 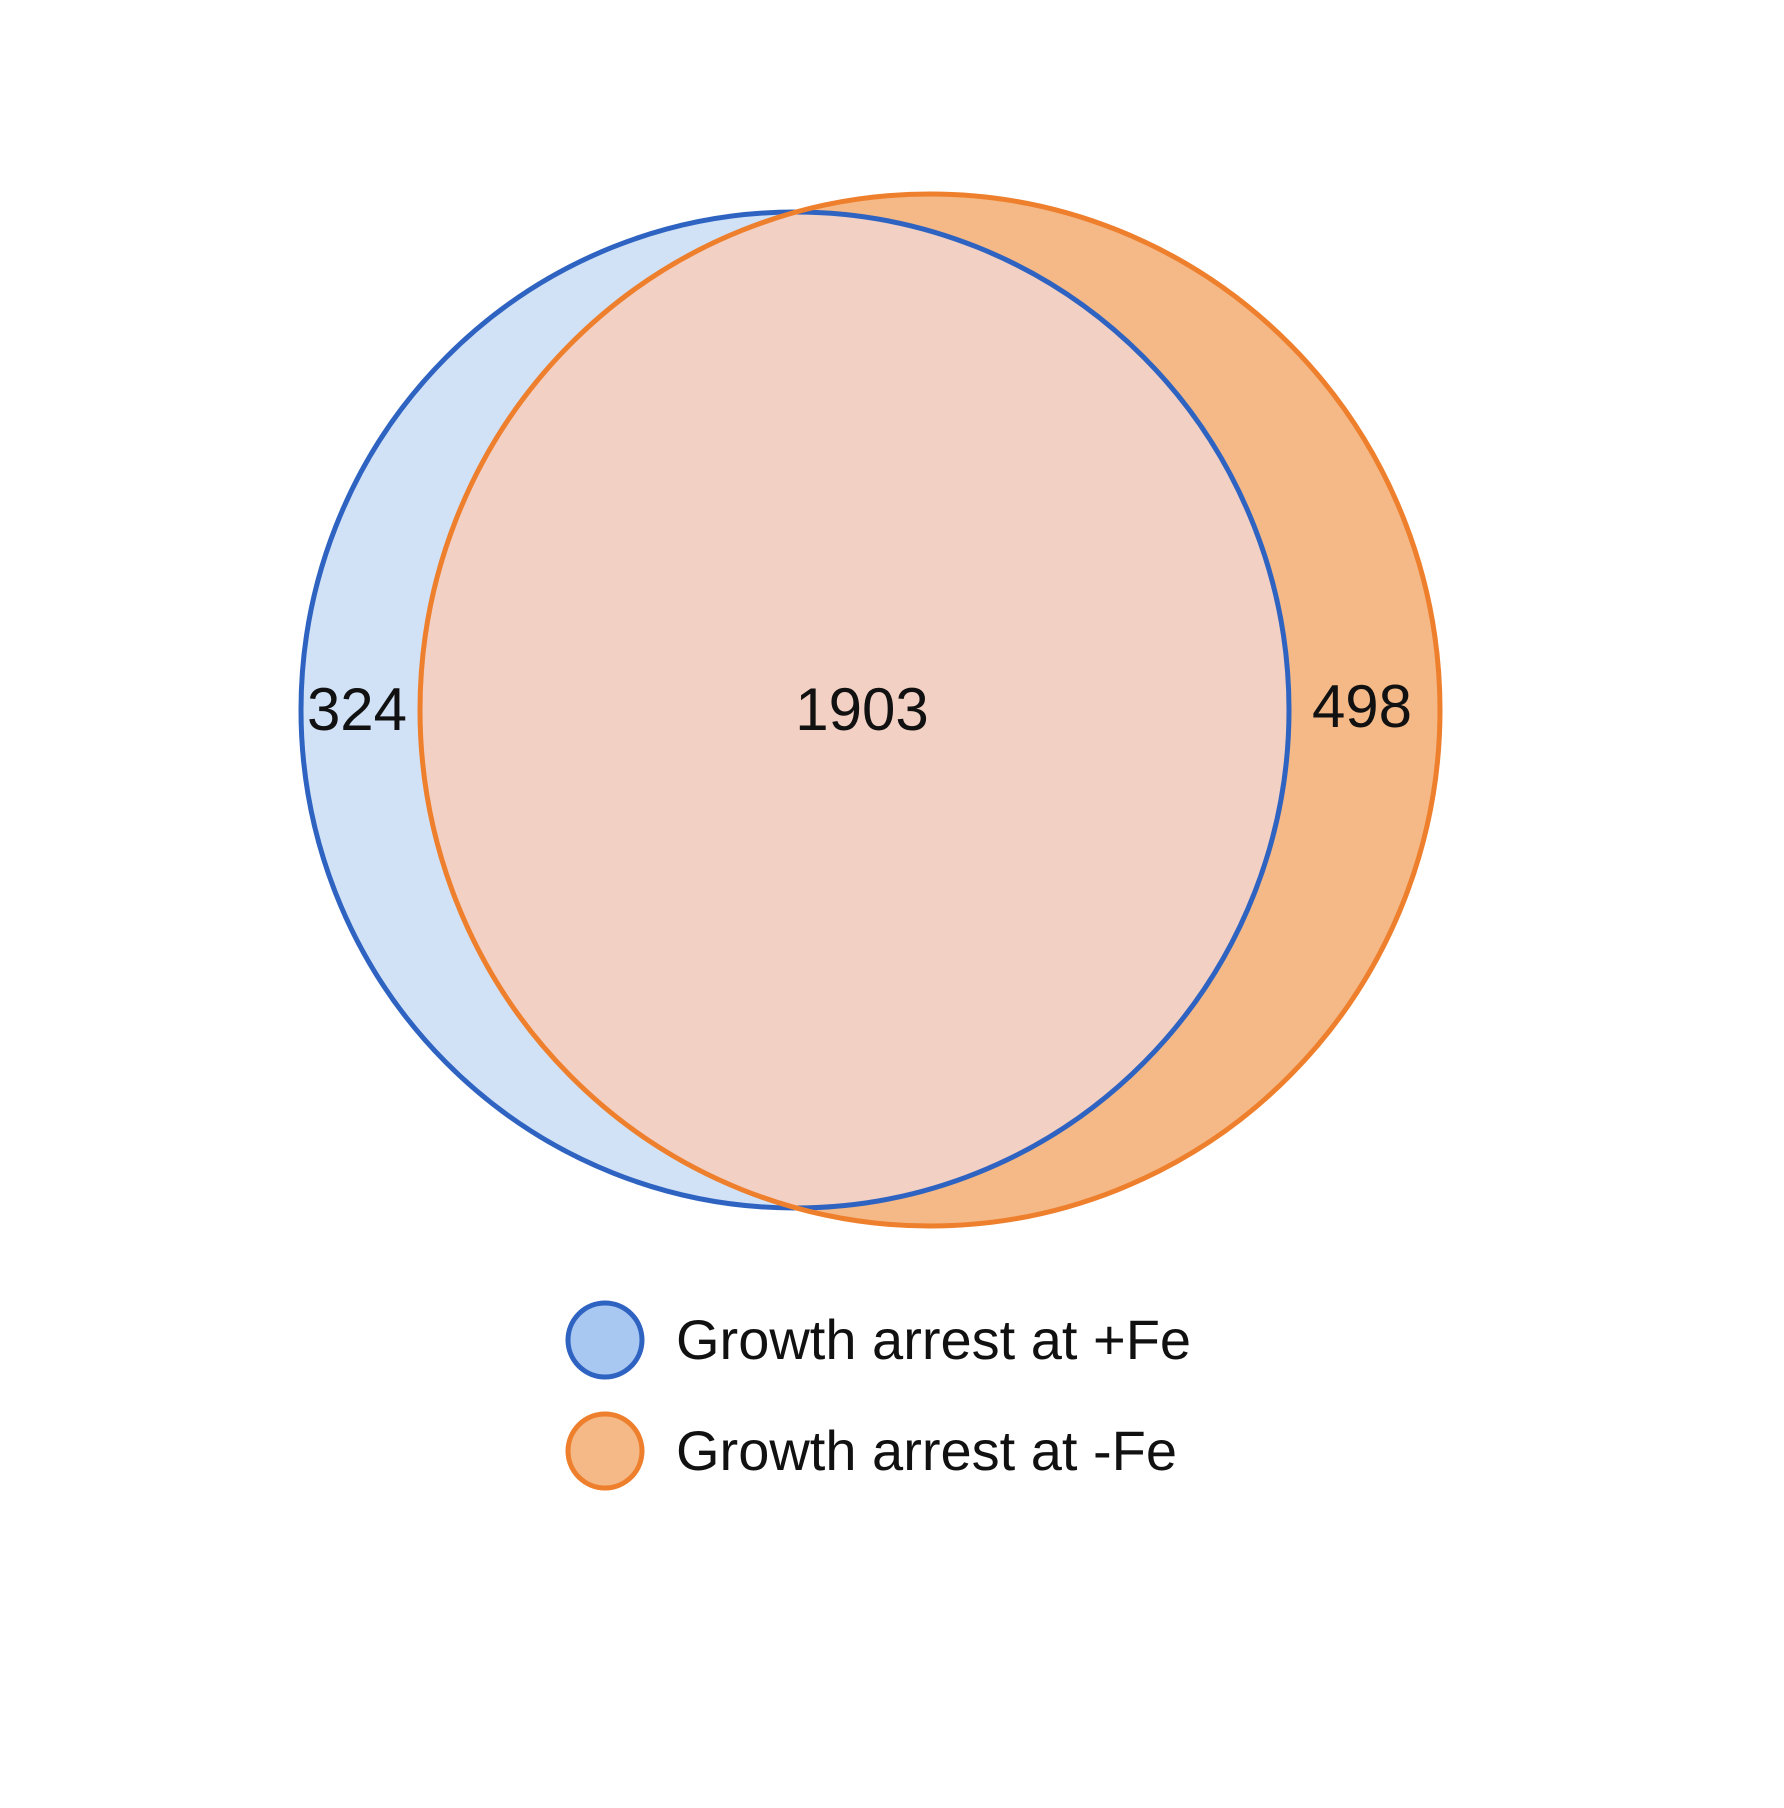 What do you see at coordinates (357, 709) in the screenshot?
I see `count-plus-fe-only: 324` at bounding box center [357, 709].